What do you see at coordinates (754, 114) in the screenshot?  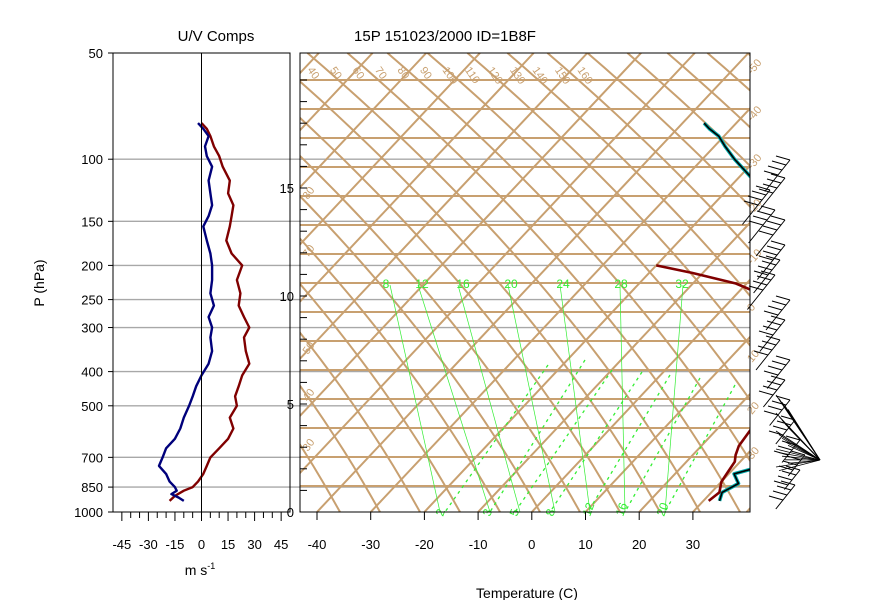 I see `isotherm-label: -40` at bounding box center [754, 114].